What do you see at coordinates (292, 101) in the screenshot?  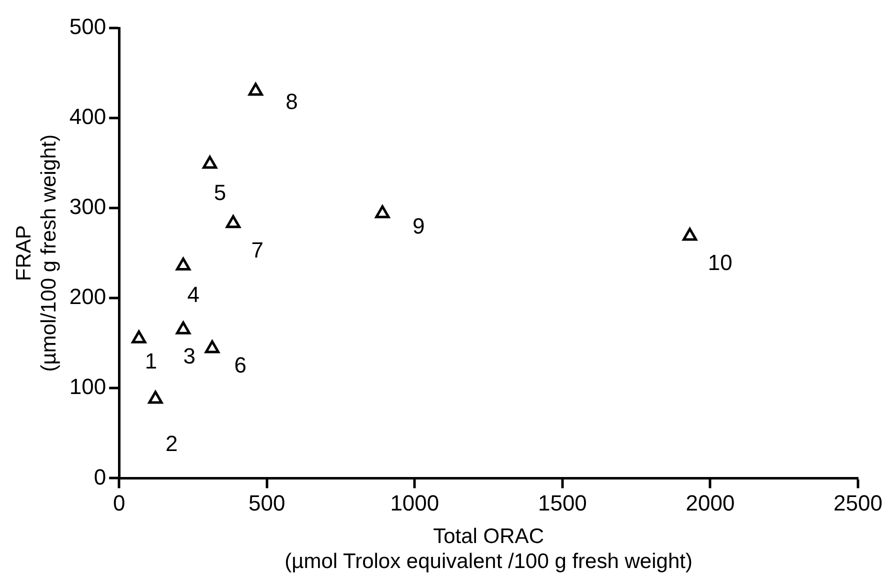 I see `annotation: 8` at bounding box center [292, 101].